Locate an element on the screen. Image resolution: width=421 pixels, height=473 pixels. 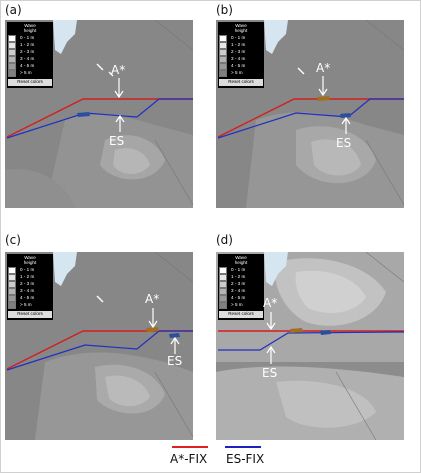
panel-label-b: (b) is located at coordinates (224, 10).